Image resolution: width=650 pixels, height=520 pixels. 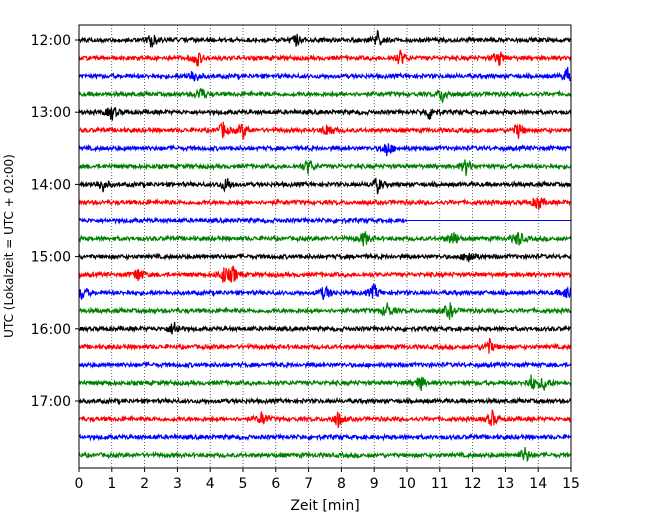 What do you see at coordinates (505, 484) in the screenshot?
I see `x-tick-label: 13` at bounding box center [505, 484].